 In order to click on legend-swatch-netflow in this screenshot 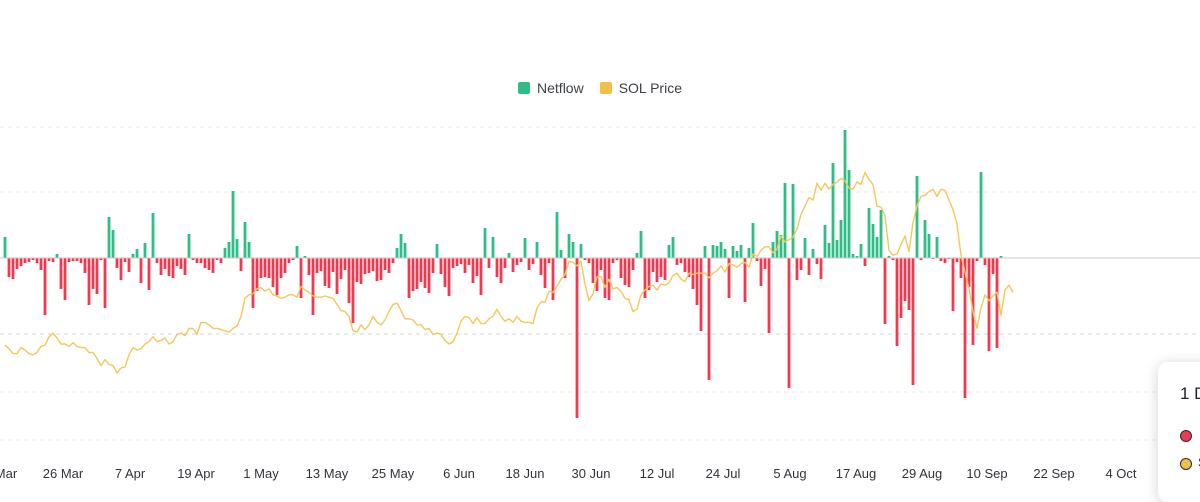, I will do `click(524, 88)`.